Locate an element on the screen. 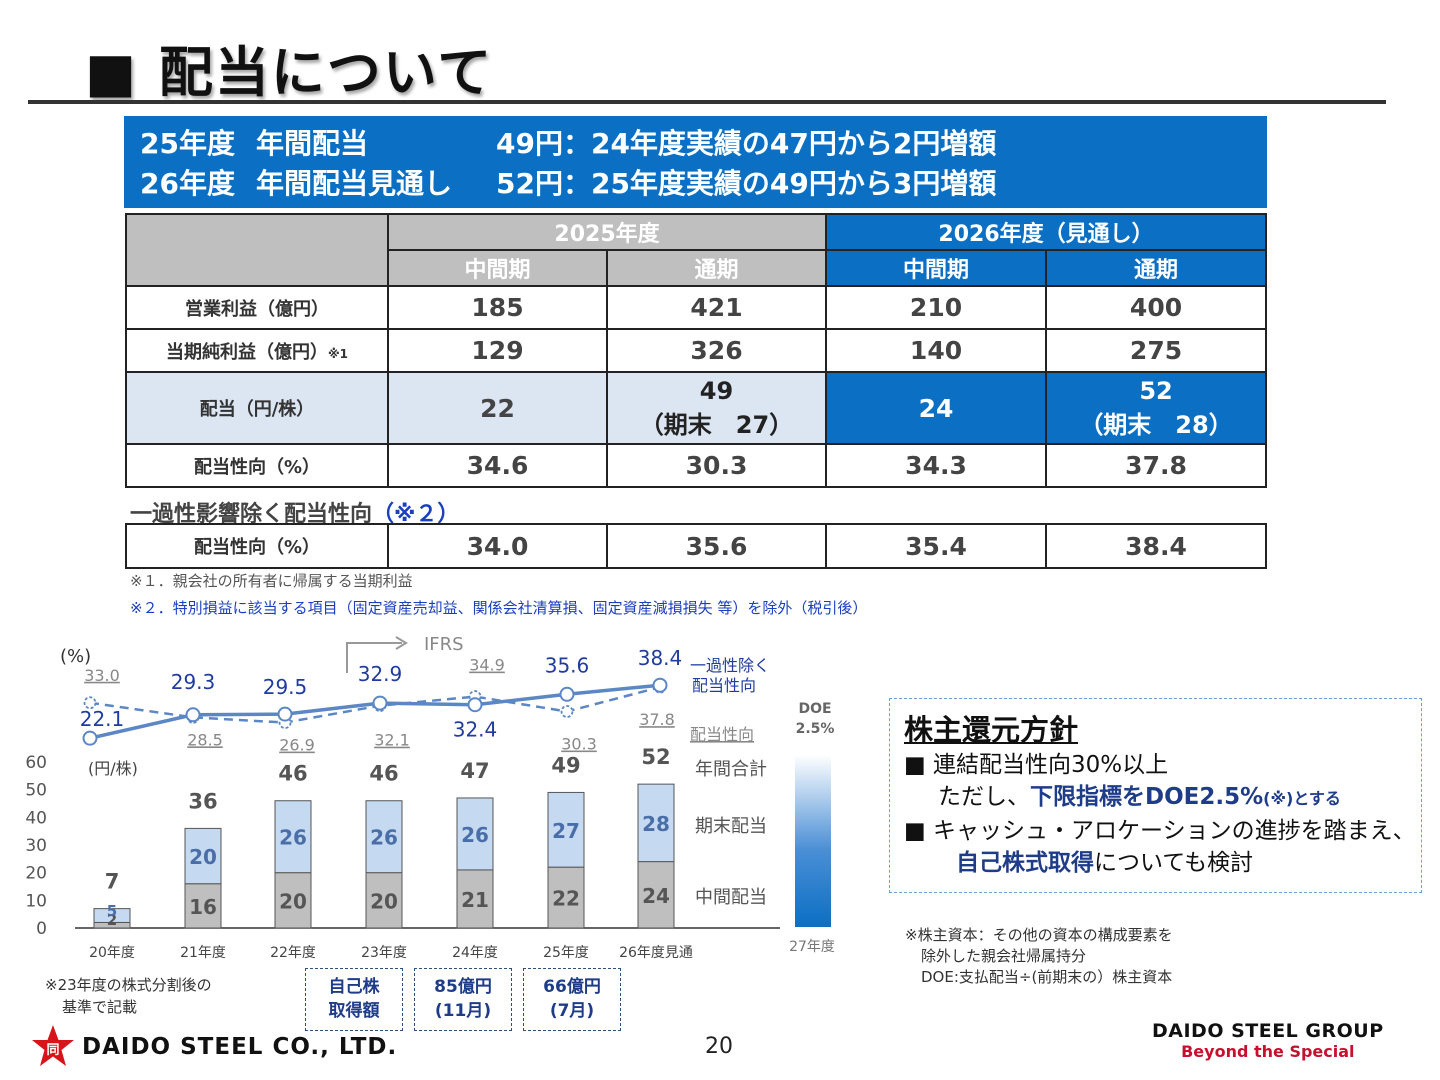  row-label-text: 当期純利益（億円） is located at coordinates (246, 352).